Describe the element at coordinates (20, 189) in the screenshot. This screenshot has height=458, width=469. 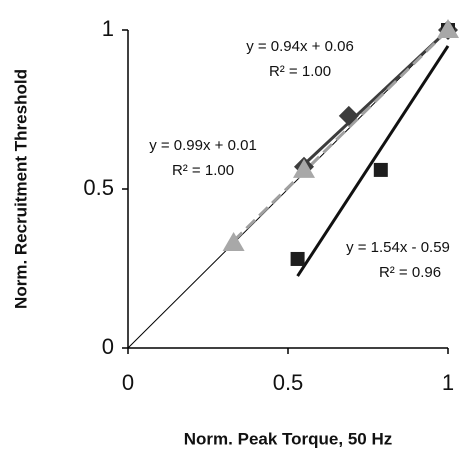
I see `y-axis-label: Norm. Recruitment Threshold` at that location.